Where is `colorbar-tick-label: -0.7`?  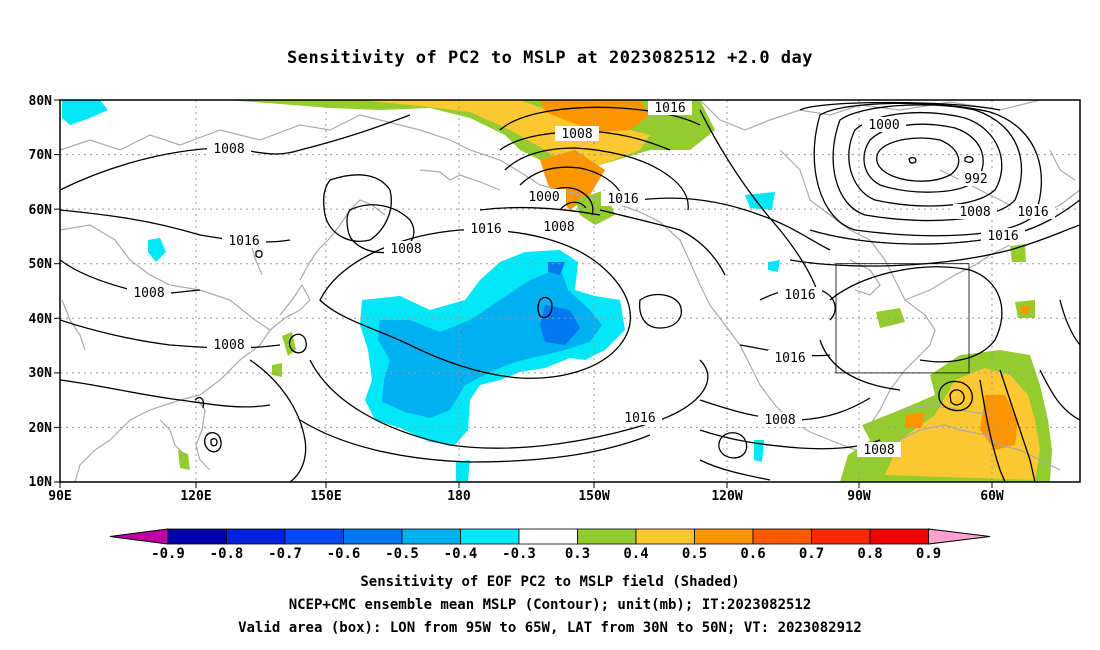
colorbar-tick-label: -0.7 is located at coordinates (285, 554).